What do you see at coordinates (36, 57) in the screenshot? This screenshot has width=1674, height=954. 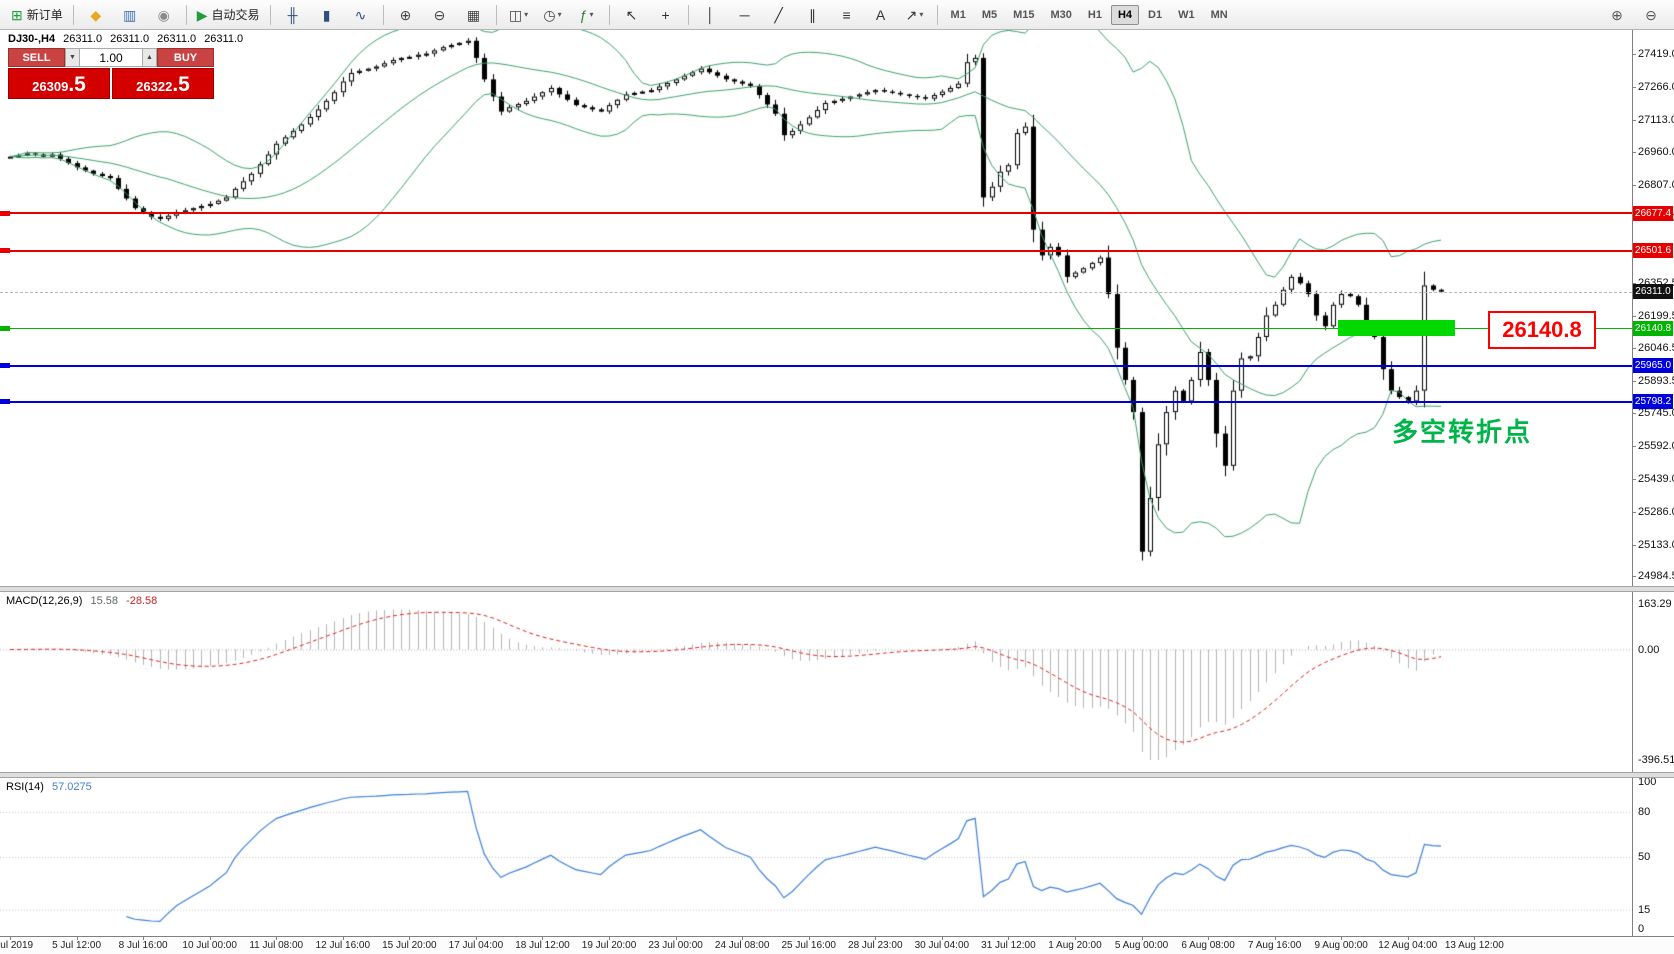 I see `sell-button: SELL` at bounding box center [36, 57].